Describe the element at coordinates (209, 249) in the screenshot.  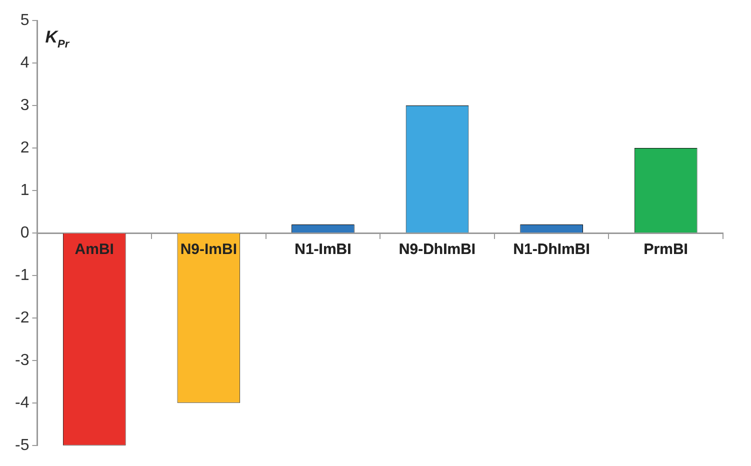
I see `x-tick-label: N9-ImBI` at that location.